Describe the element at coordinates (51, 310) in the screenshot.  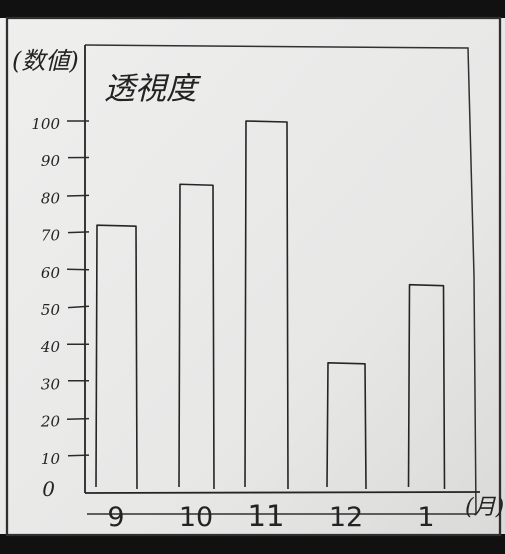
I see `y-tick-label: 50` at that location.